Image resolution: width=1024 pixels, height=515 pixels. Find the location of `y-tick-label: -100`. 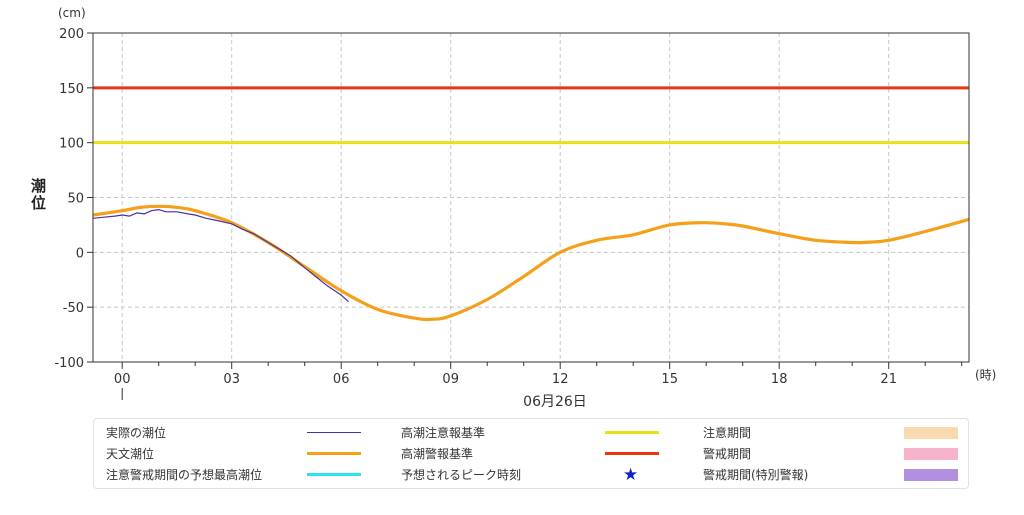

y-tick-label: -100 is located at coordinates (69, 363).